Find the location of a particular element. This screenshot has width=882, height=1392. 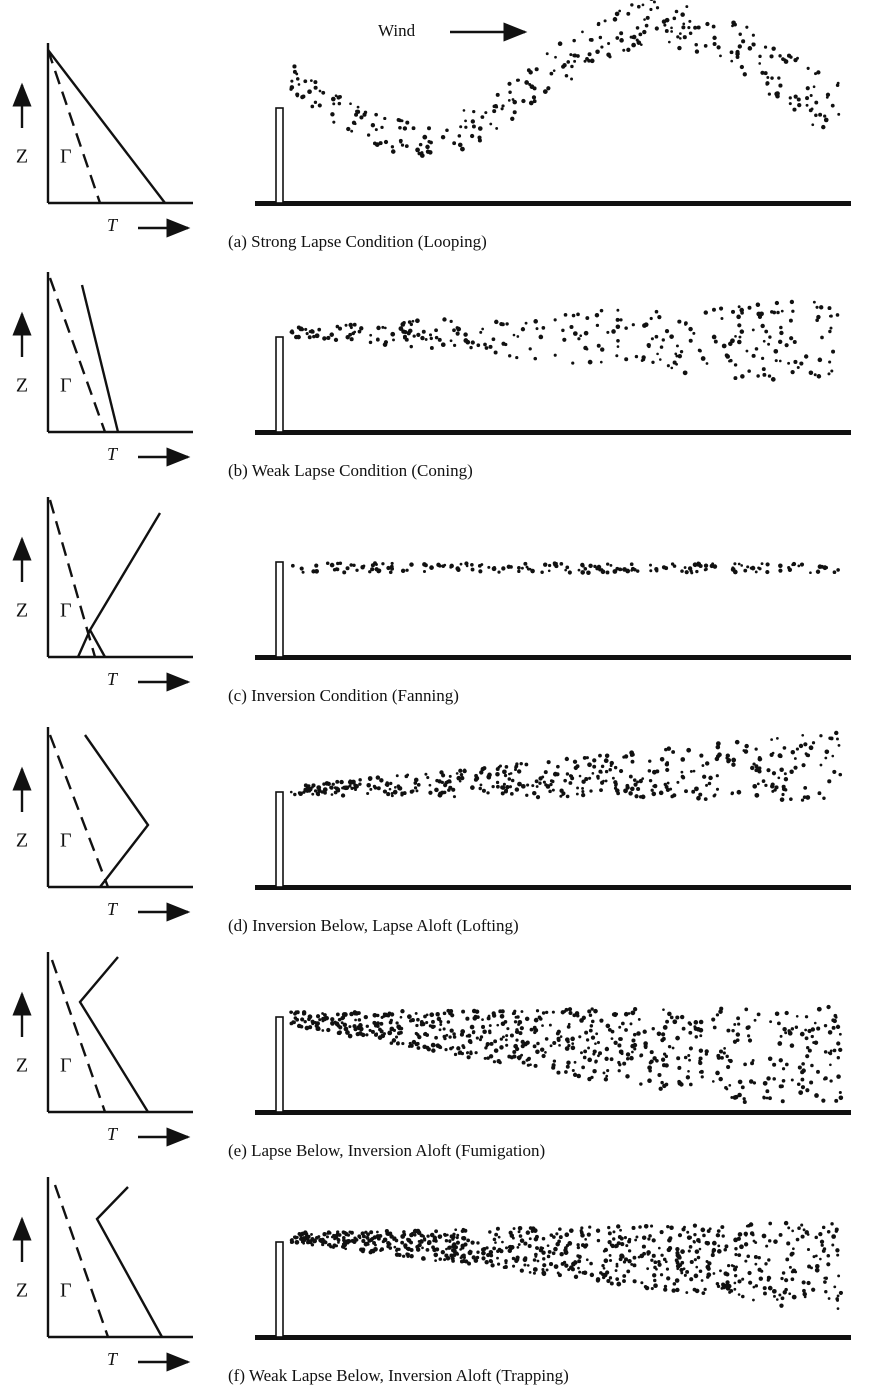

t-label: T is located at coordinates (113, 679).